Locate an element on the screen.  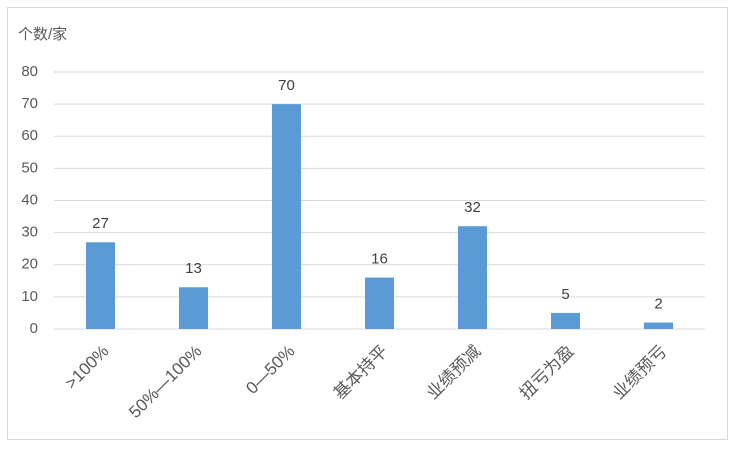
y-tick-label: 10 is located at coordinates (29, 296).